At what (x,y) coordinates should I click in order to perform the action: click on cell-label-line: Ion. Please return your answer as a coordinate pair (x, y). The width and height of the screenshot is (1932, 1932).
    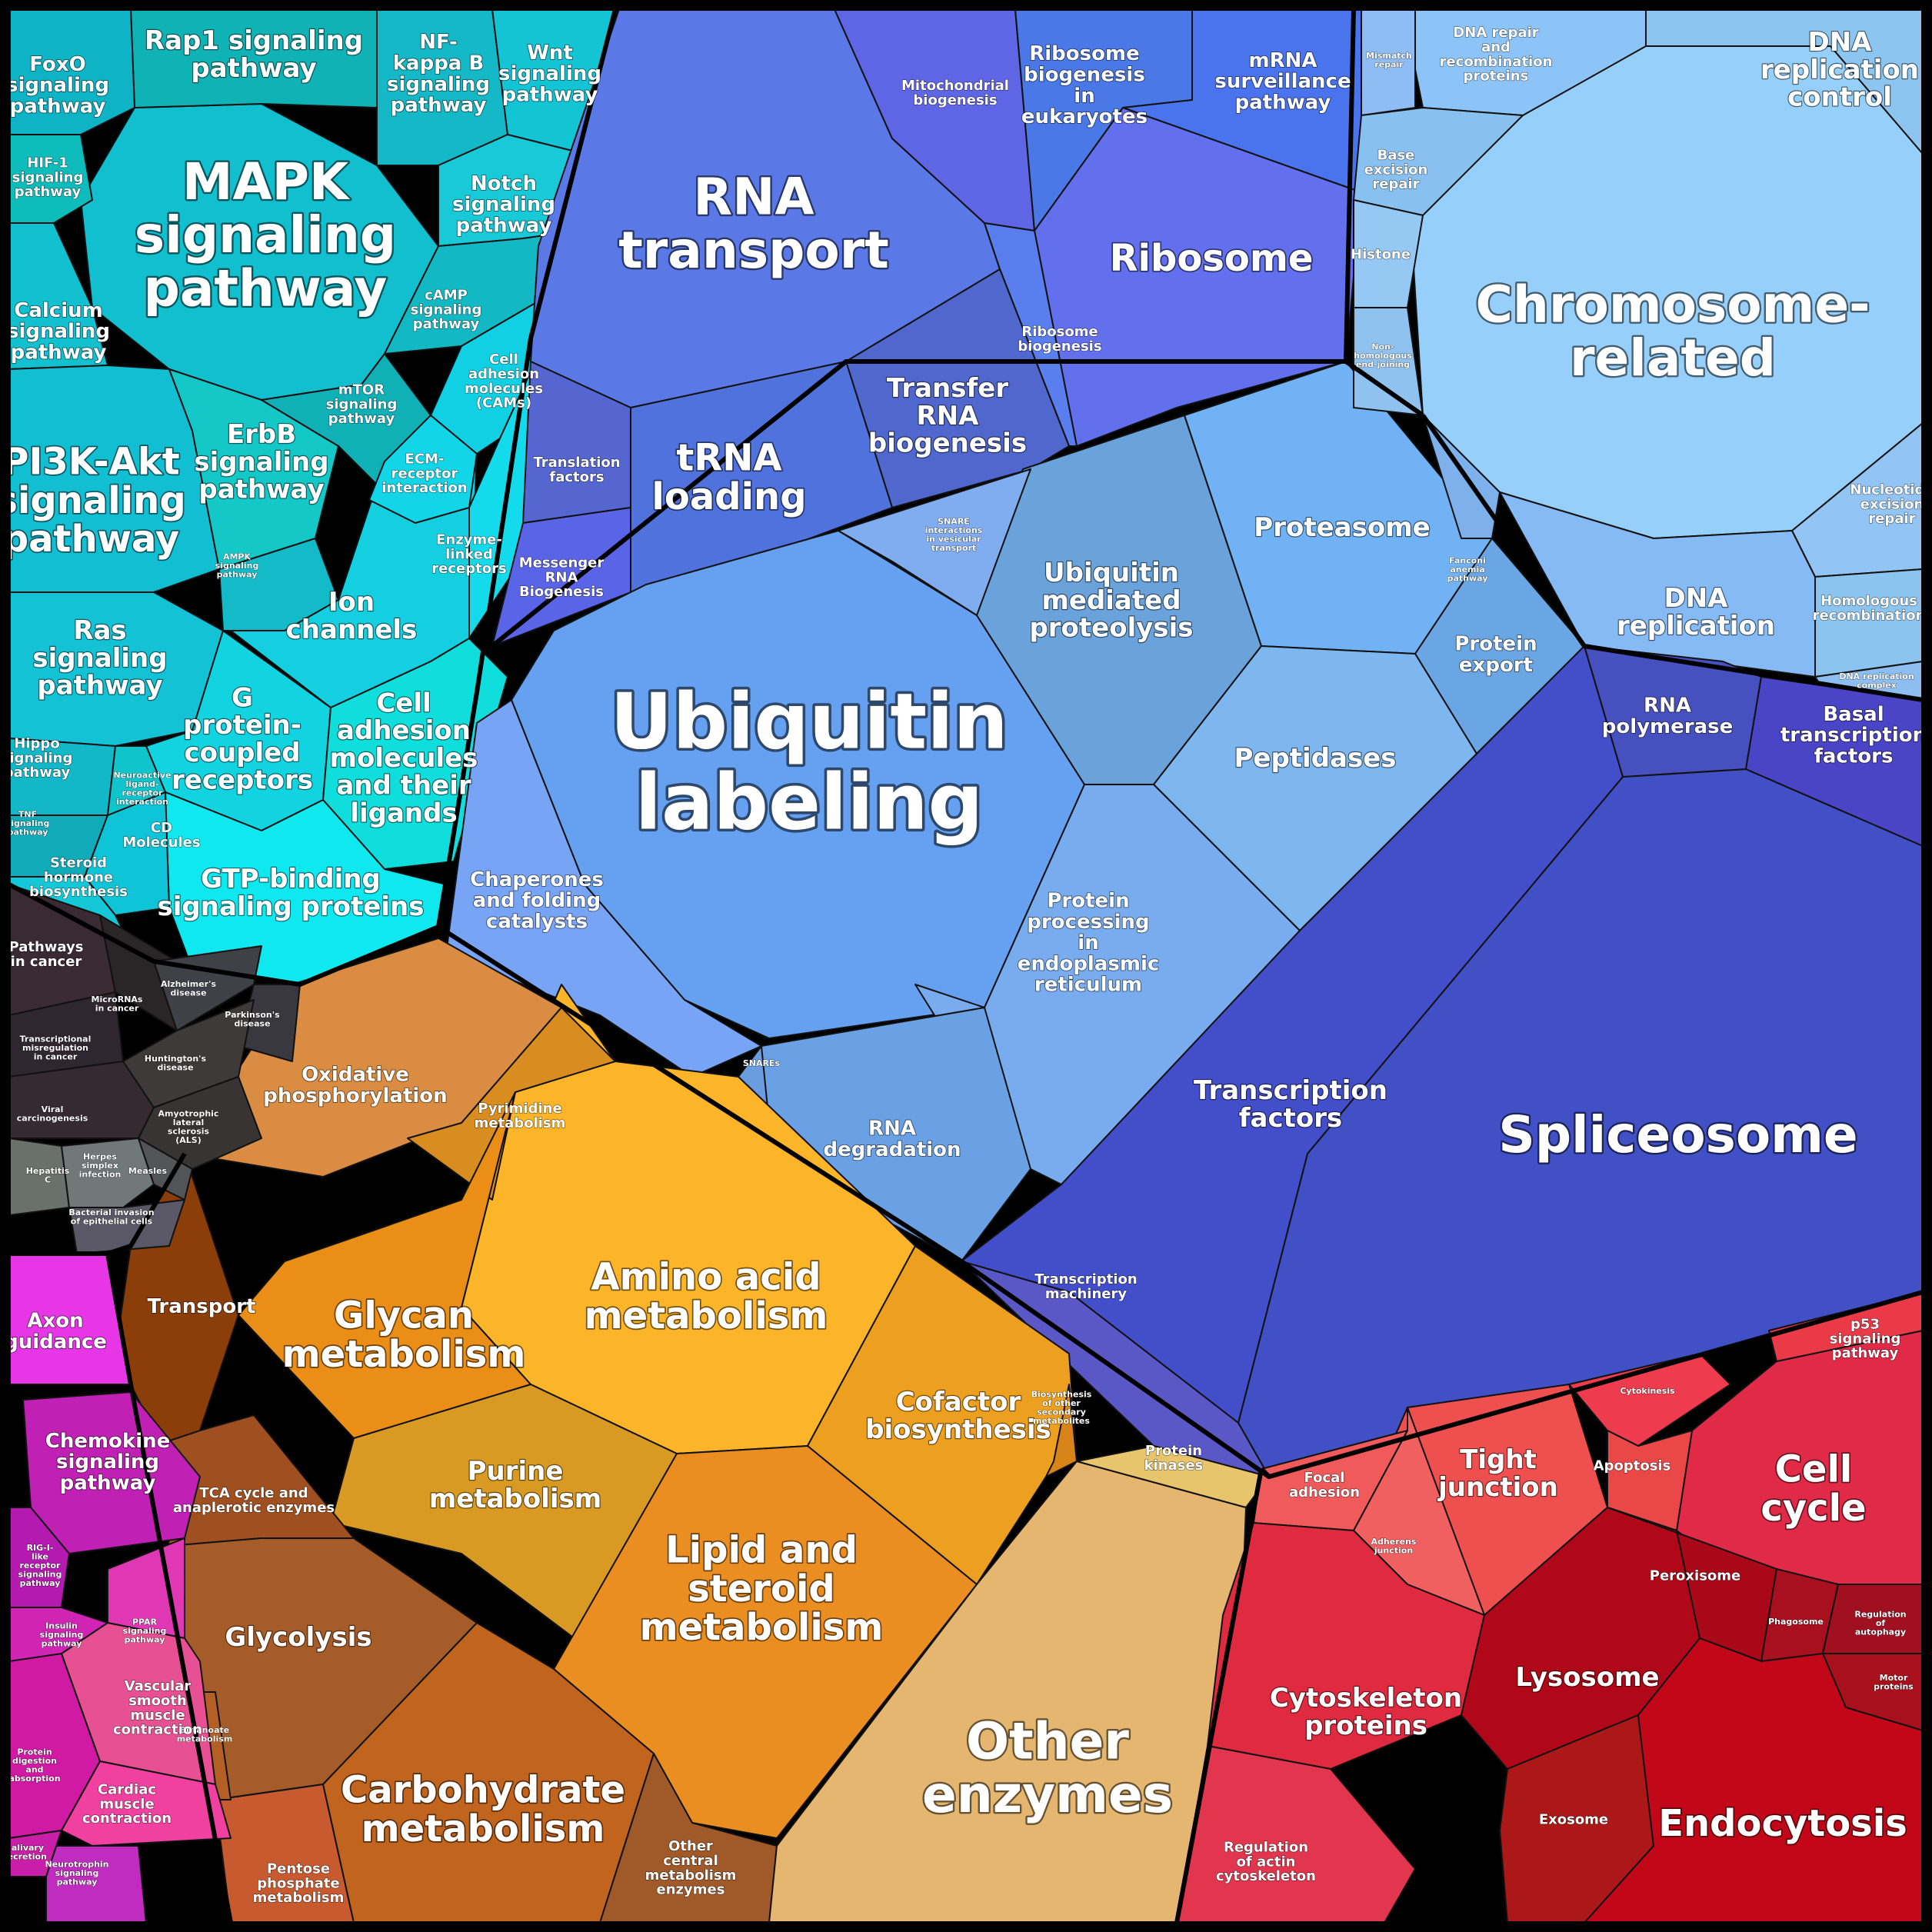
    Looking at the image, I should click on (351, 602).